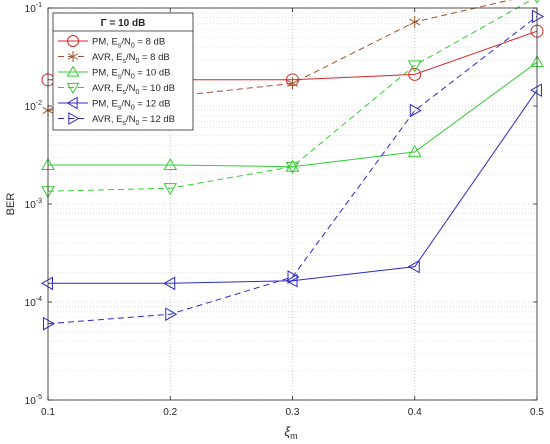 This screenshot has width=550, height=444. Describe the element at coordinates (133, 120) in the screenshot. I see `legend-label: AVR, Es/N0 = 12 dB` at that location.